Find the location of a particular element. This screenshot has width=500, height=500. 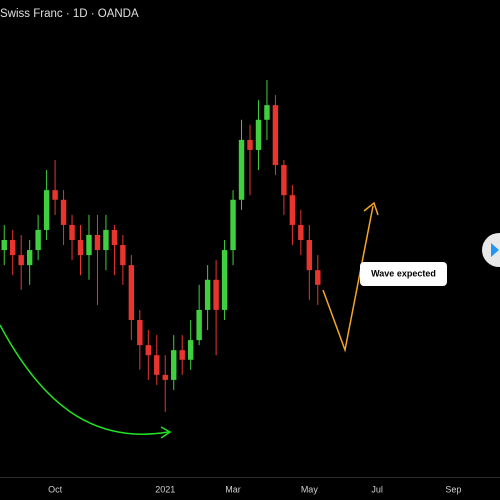

x-tick-label: Jul is located at coordinates (377, 489).